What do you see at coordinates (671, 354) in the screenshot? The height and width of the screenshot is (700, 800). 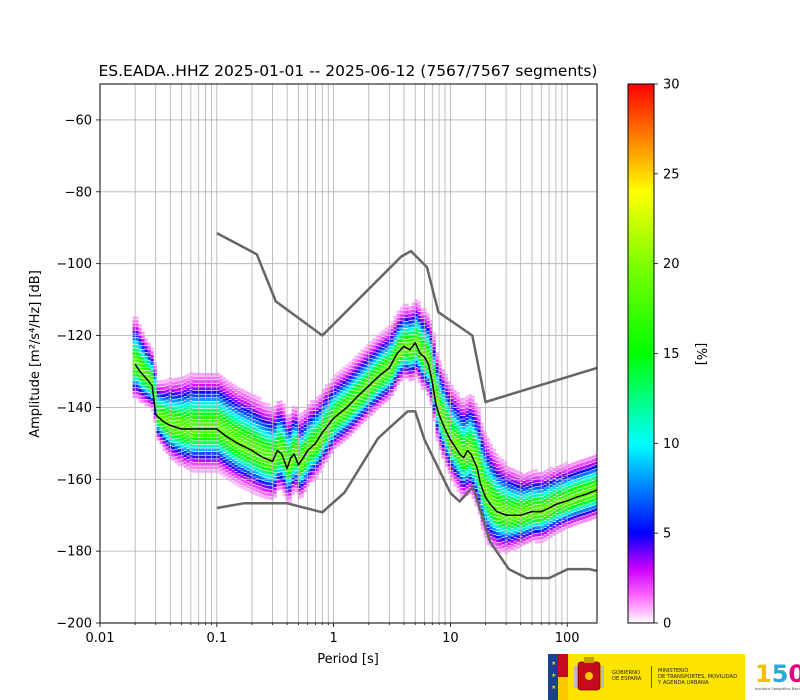 I see `colorbar-tick-label: 15` at bounding box center [671, 354].